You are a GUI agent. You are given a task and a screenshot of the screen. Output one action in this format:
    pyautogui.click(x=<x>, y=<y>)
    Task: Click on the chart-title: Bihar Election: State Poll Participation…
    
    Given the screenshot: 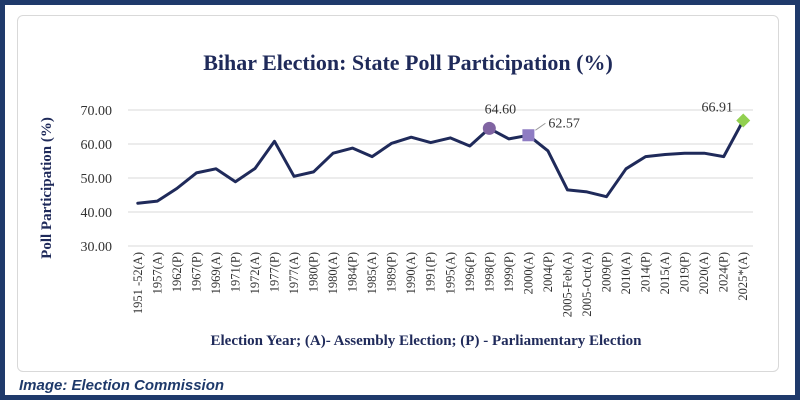 What is the action you would take?
    pyautogui.click(x=408, y=62)
    